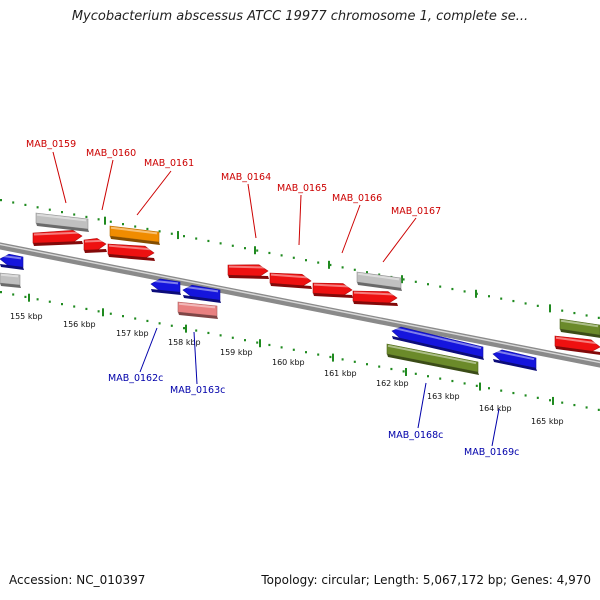 The image size is (600, 600). I want to click on scale-label: 162 kbp, so click(392, 383).